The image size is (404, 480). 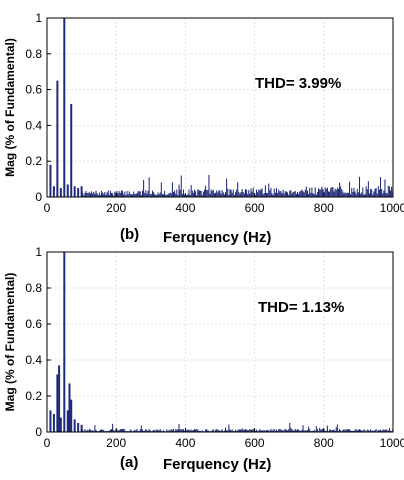 What do you see at coordinates (38, 197) in the screenshot?
I see `y-tick-label: 0` at bounding box center [38, 197].